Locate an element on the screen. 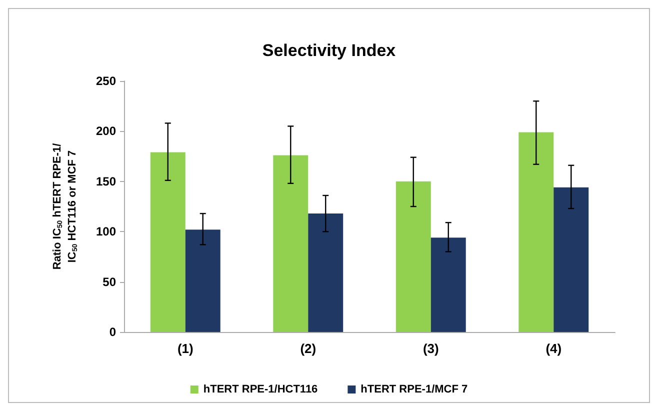 Image resolution: width=662 pixels, height=411 pixels. x-tick-label: (4) is located at coordinates (554, 348).